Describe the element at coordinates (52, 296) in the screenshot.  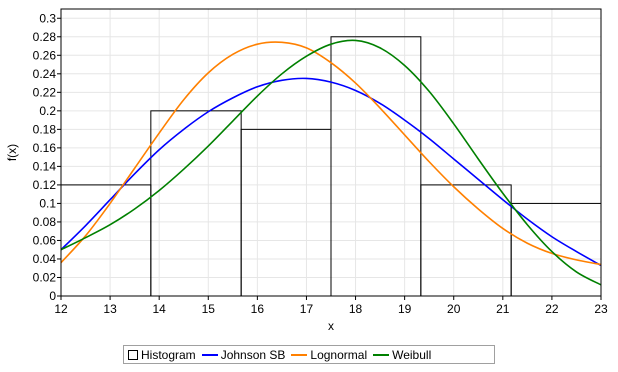
I see `y-tick-label: 0` at that location.